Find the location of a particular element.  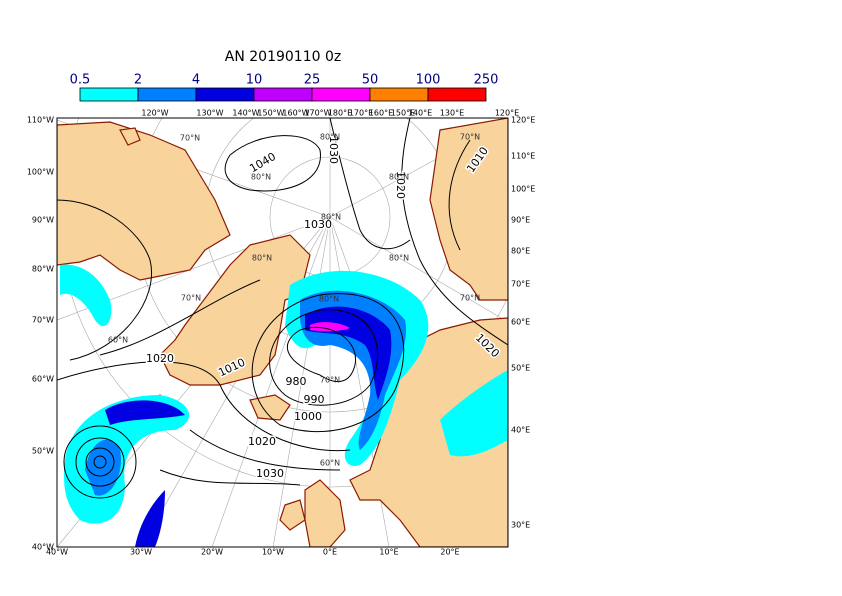

top-label: 150°E is located at coordinates (403, 113).